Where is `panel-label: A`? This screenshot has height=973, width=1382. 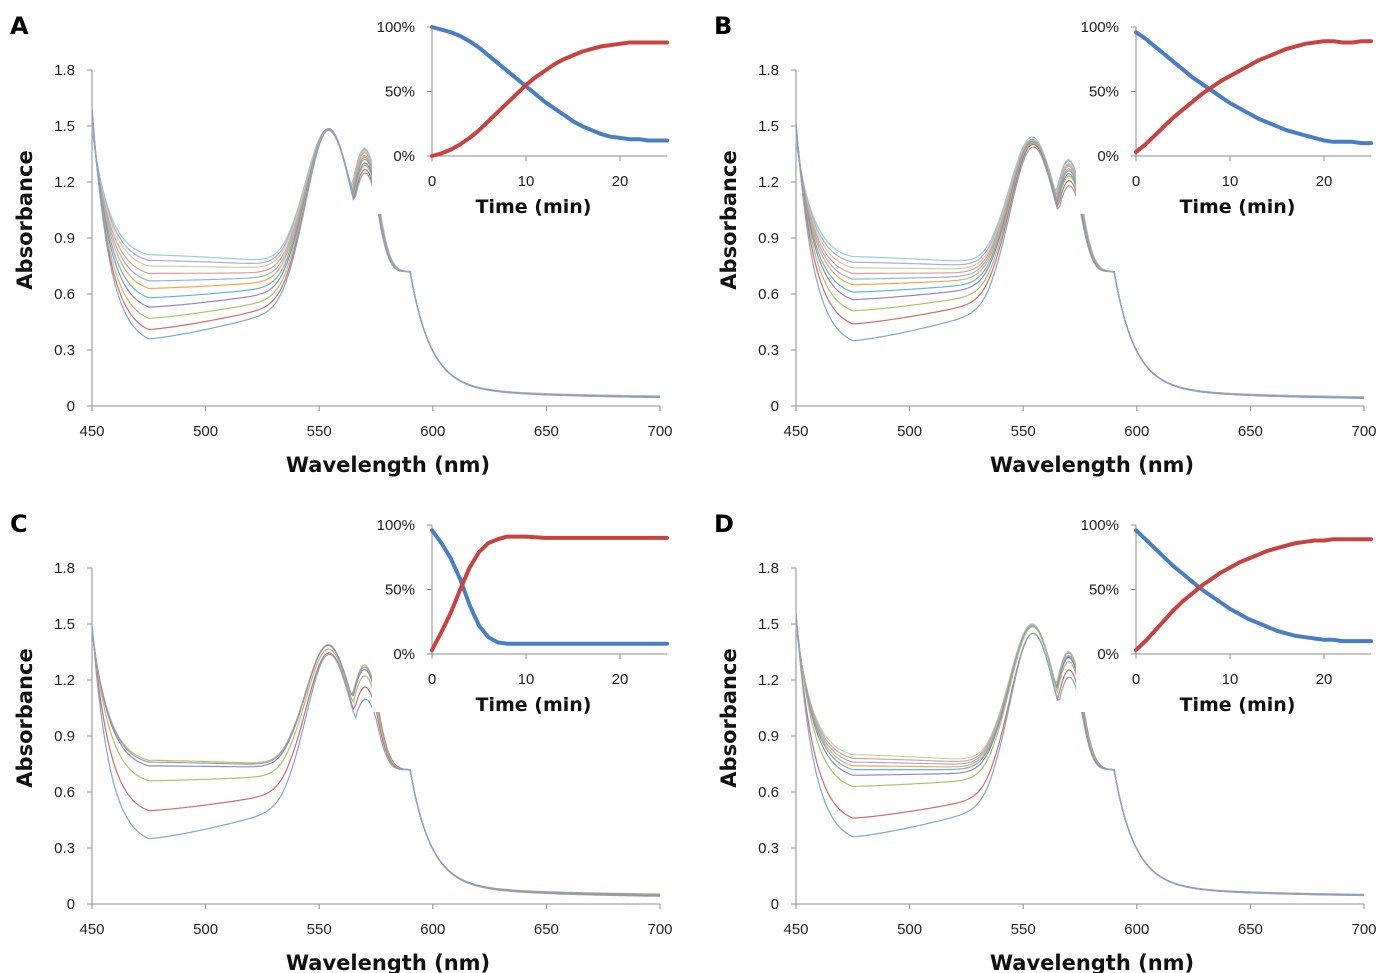 panel-label: A is located at coordinates (19, 26).